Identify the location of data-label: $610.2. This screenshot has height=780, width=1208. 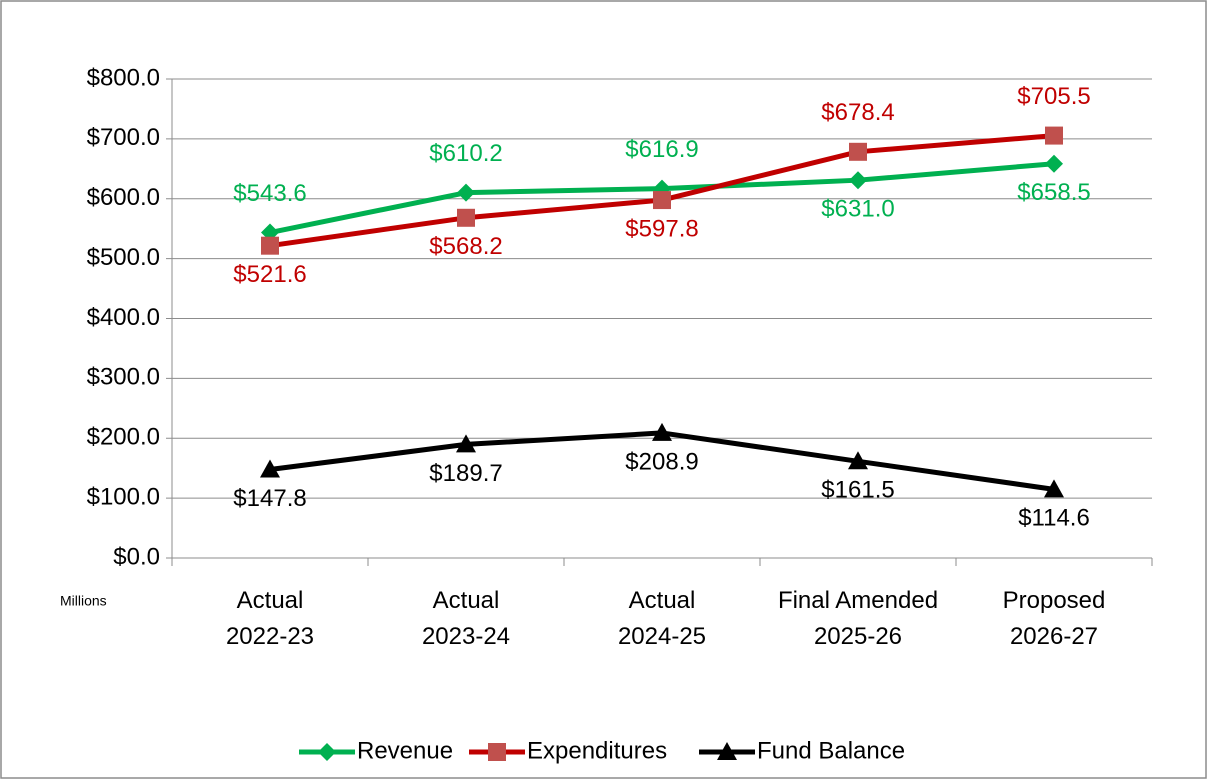
(465, 153).